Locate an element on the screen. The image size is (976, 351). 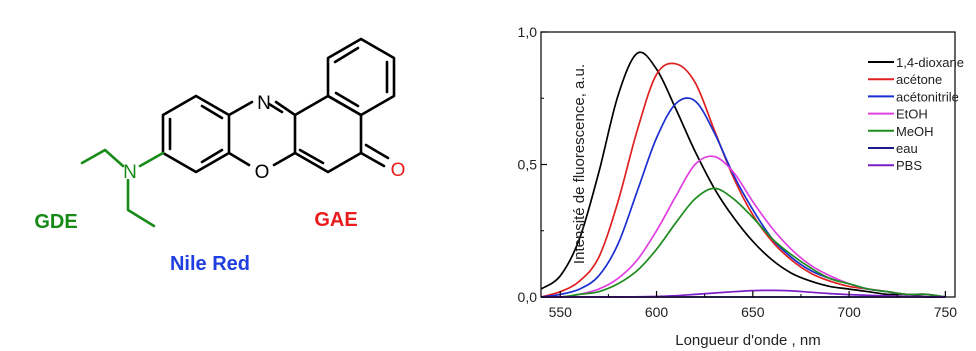
nitrogen-ring-label: N is located at coordinates (264, 103).